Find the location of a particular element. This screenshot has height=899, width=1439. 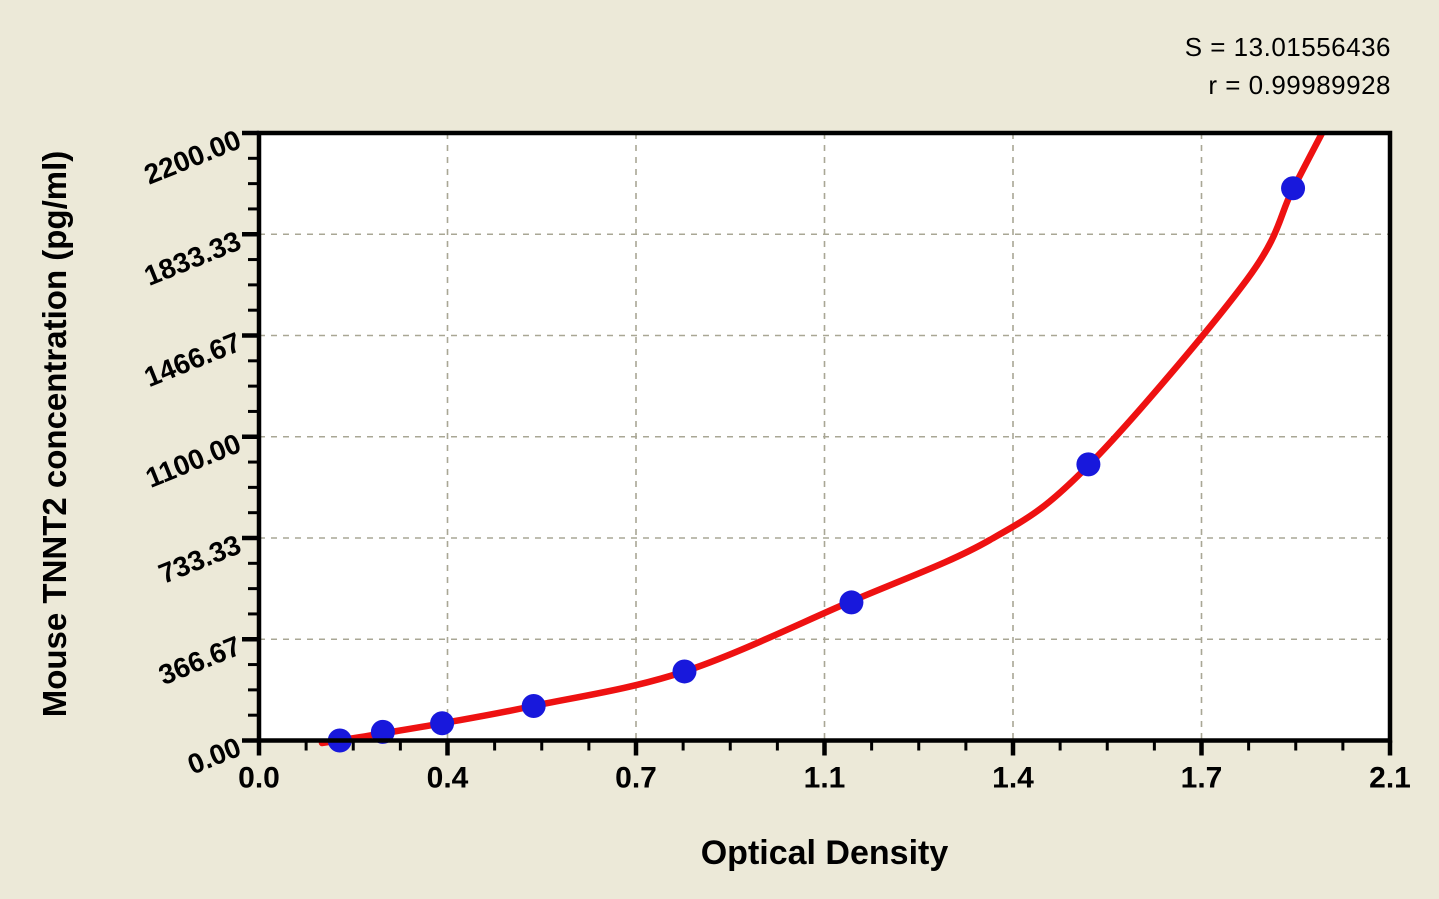

x-tick-label: 0.4 is located at coordinates (448, 778).